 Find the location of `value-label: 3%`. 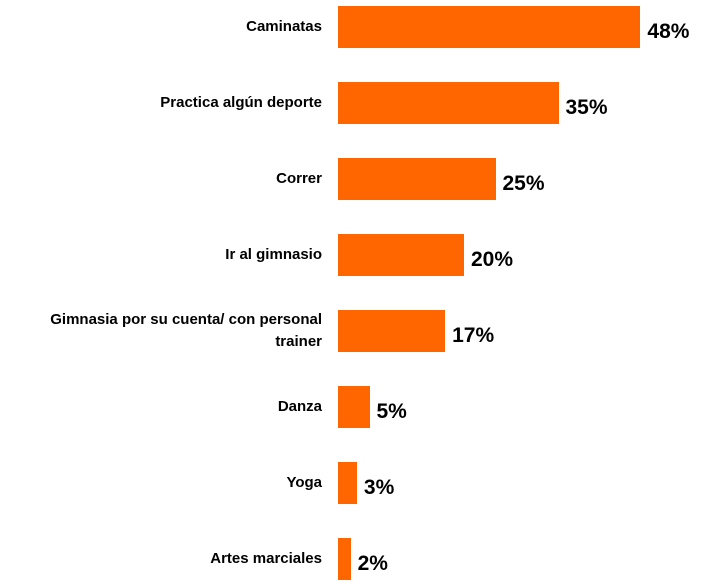

value-label: 3% is located at coordinates (379, 487).